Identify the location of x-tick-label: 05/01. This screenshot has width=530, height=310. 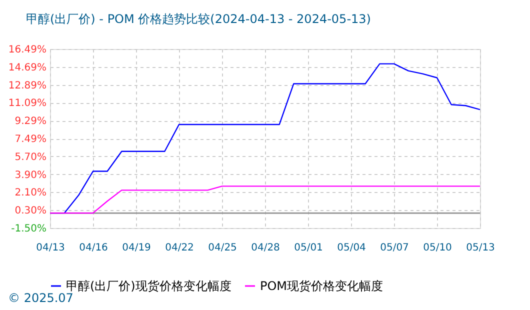
(308, 248).